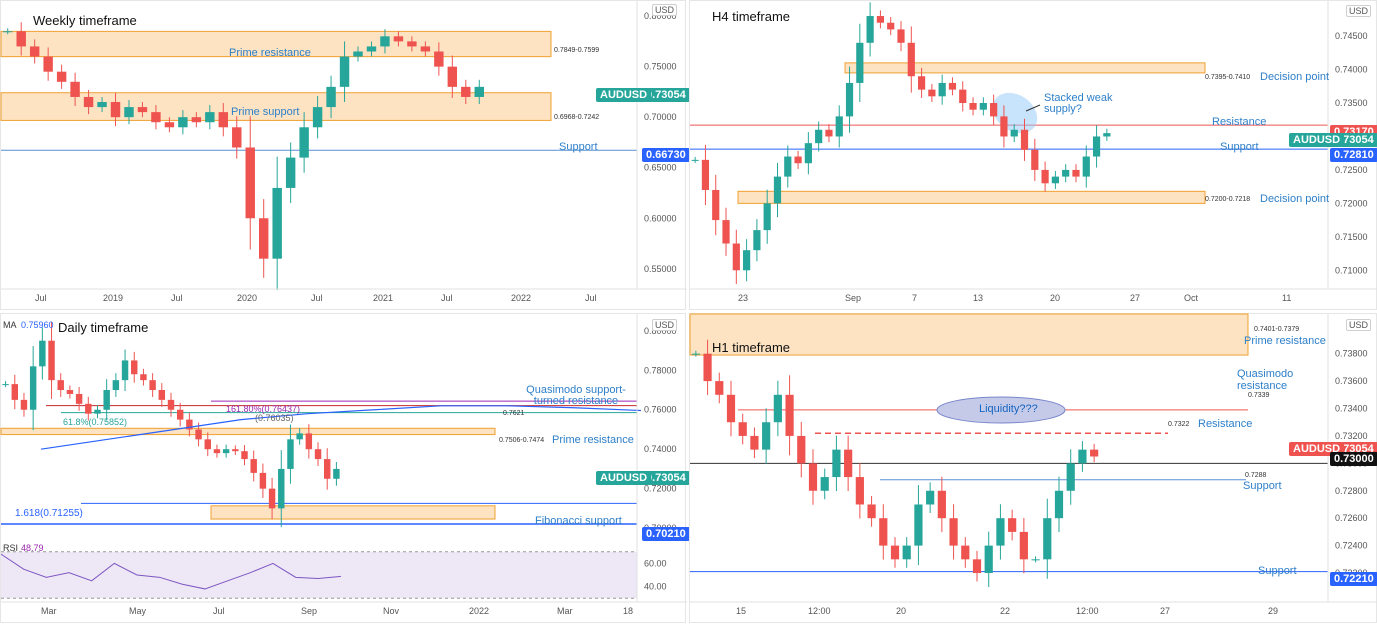  What do you see at coordinates (113, 298) in the screenshot?
I see `time-tick-label: 2019` at bounding box center [113, 298].